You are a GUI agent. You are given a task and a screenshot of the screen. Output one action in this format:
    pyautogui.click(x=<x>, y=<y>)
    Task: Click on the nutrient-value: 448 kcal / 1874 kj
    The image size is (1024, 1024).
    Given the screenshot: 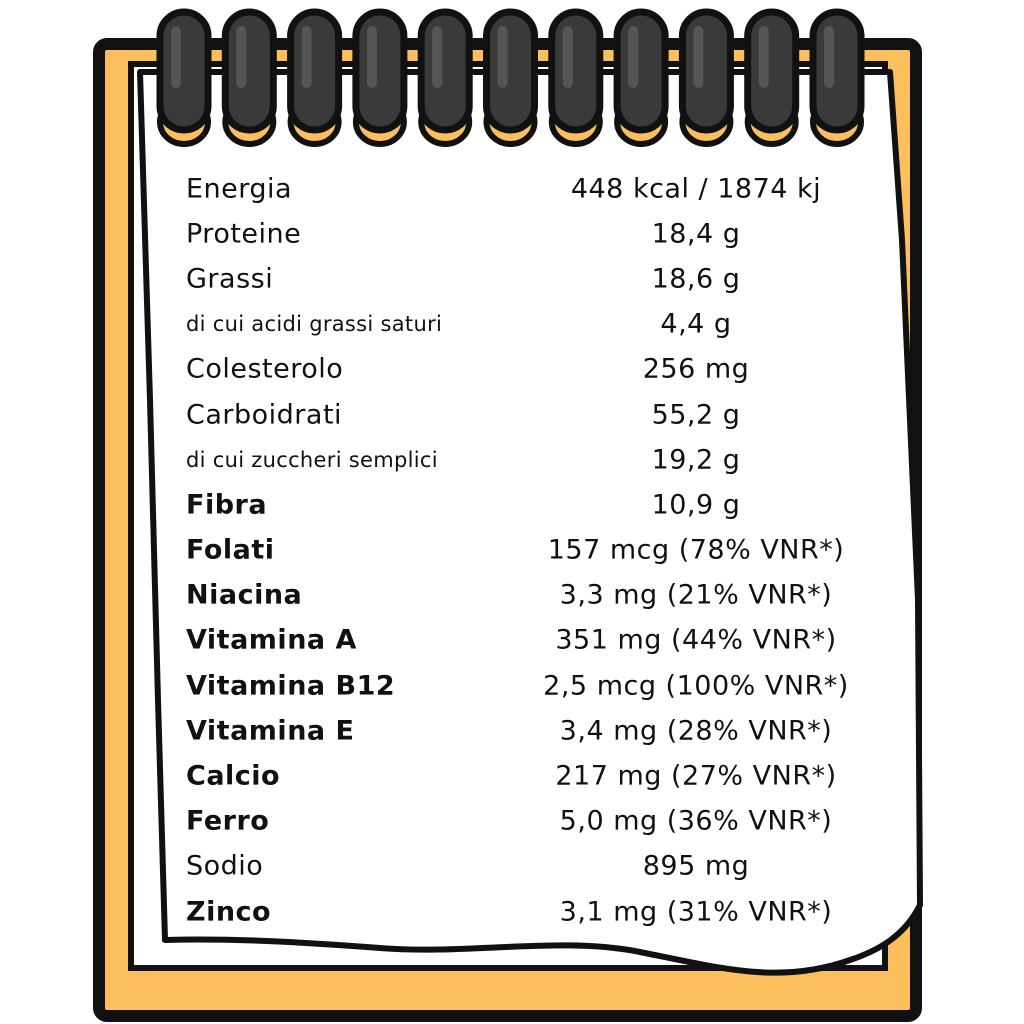 What is the action you would take?
    pyautogui.click(x=696, y=189)
    